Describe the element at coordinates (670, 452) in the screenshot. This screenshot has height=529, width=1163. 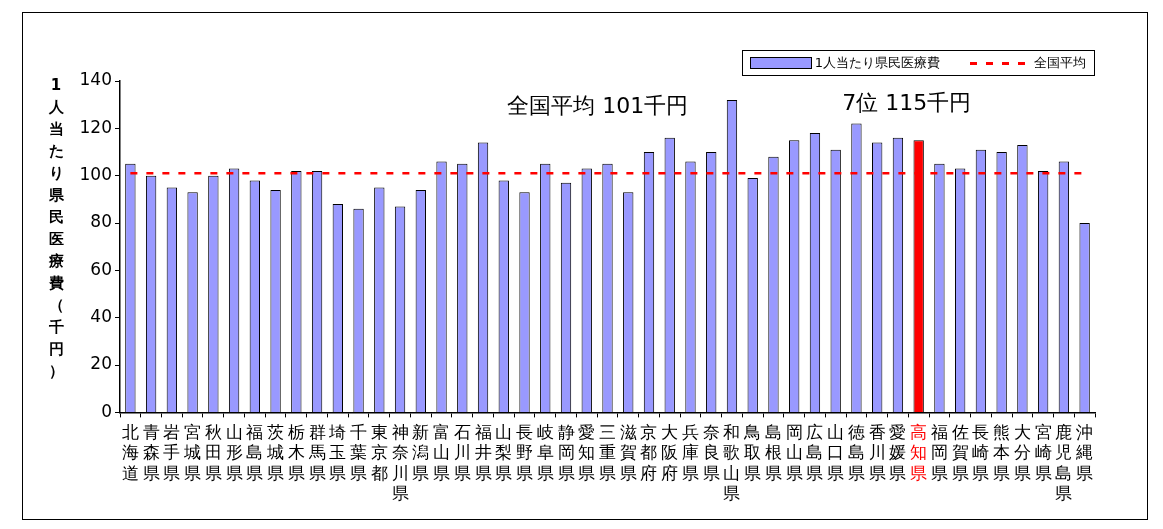
I see `x-tick-label: 大阪府` at that location.